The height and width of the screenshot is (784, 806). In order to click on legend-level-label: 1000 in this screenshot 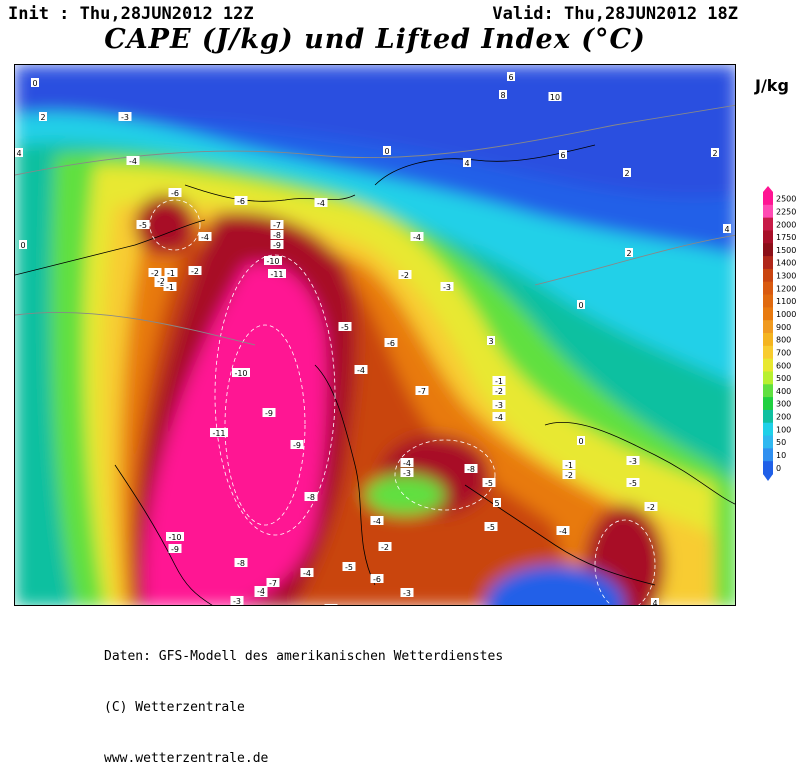, I will do `click(786, 314)`.